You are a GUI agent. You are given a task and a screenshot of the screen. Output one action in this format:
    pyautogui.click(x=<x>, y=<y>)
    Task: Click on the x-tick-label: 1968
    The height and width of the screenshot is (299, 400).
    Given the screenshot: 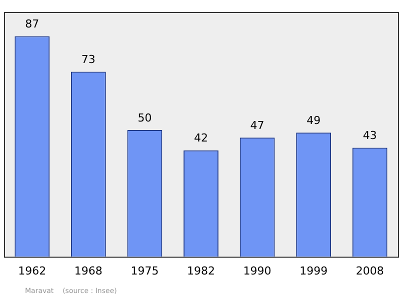 What is the action you would take?
    pyautogui.click(x=88, y=271)
    